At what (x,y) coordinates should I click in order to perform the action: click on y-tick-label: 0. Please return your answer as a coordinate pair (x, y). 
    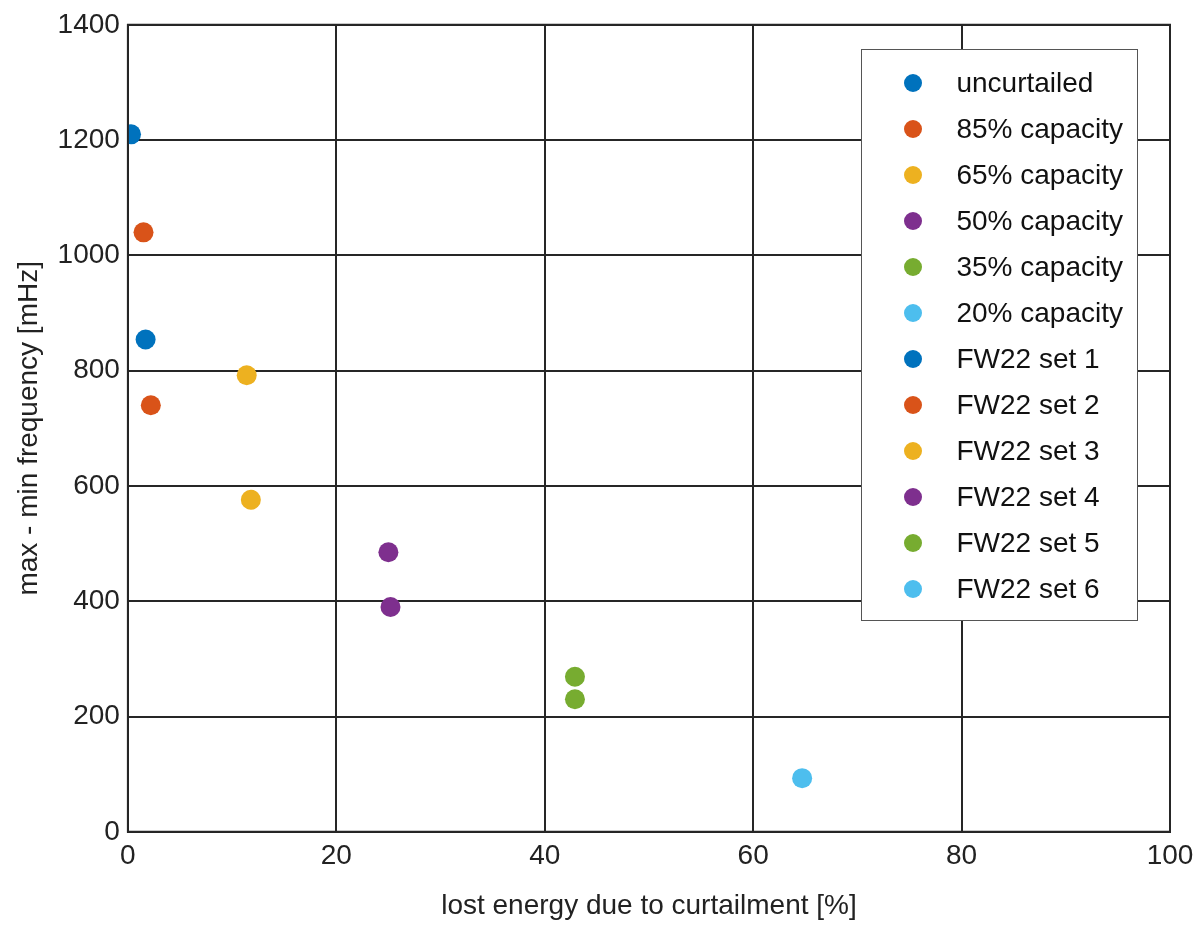
    Looking at the image, I should click on (112, 830).